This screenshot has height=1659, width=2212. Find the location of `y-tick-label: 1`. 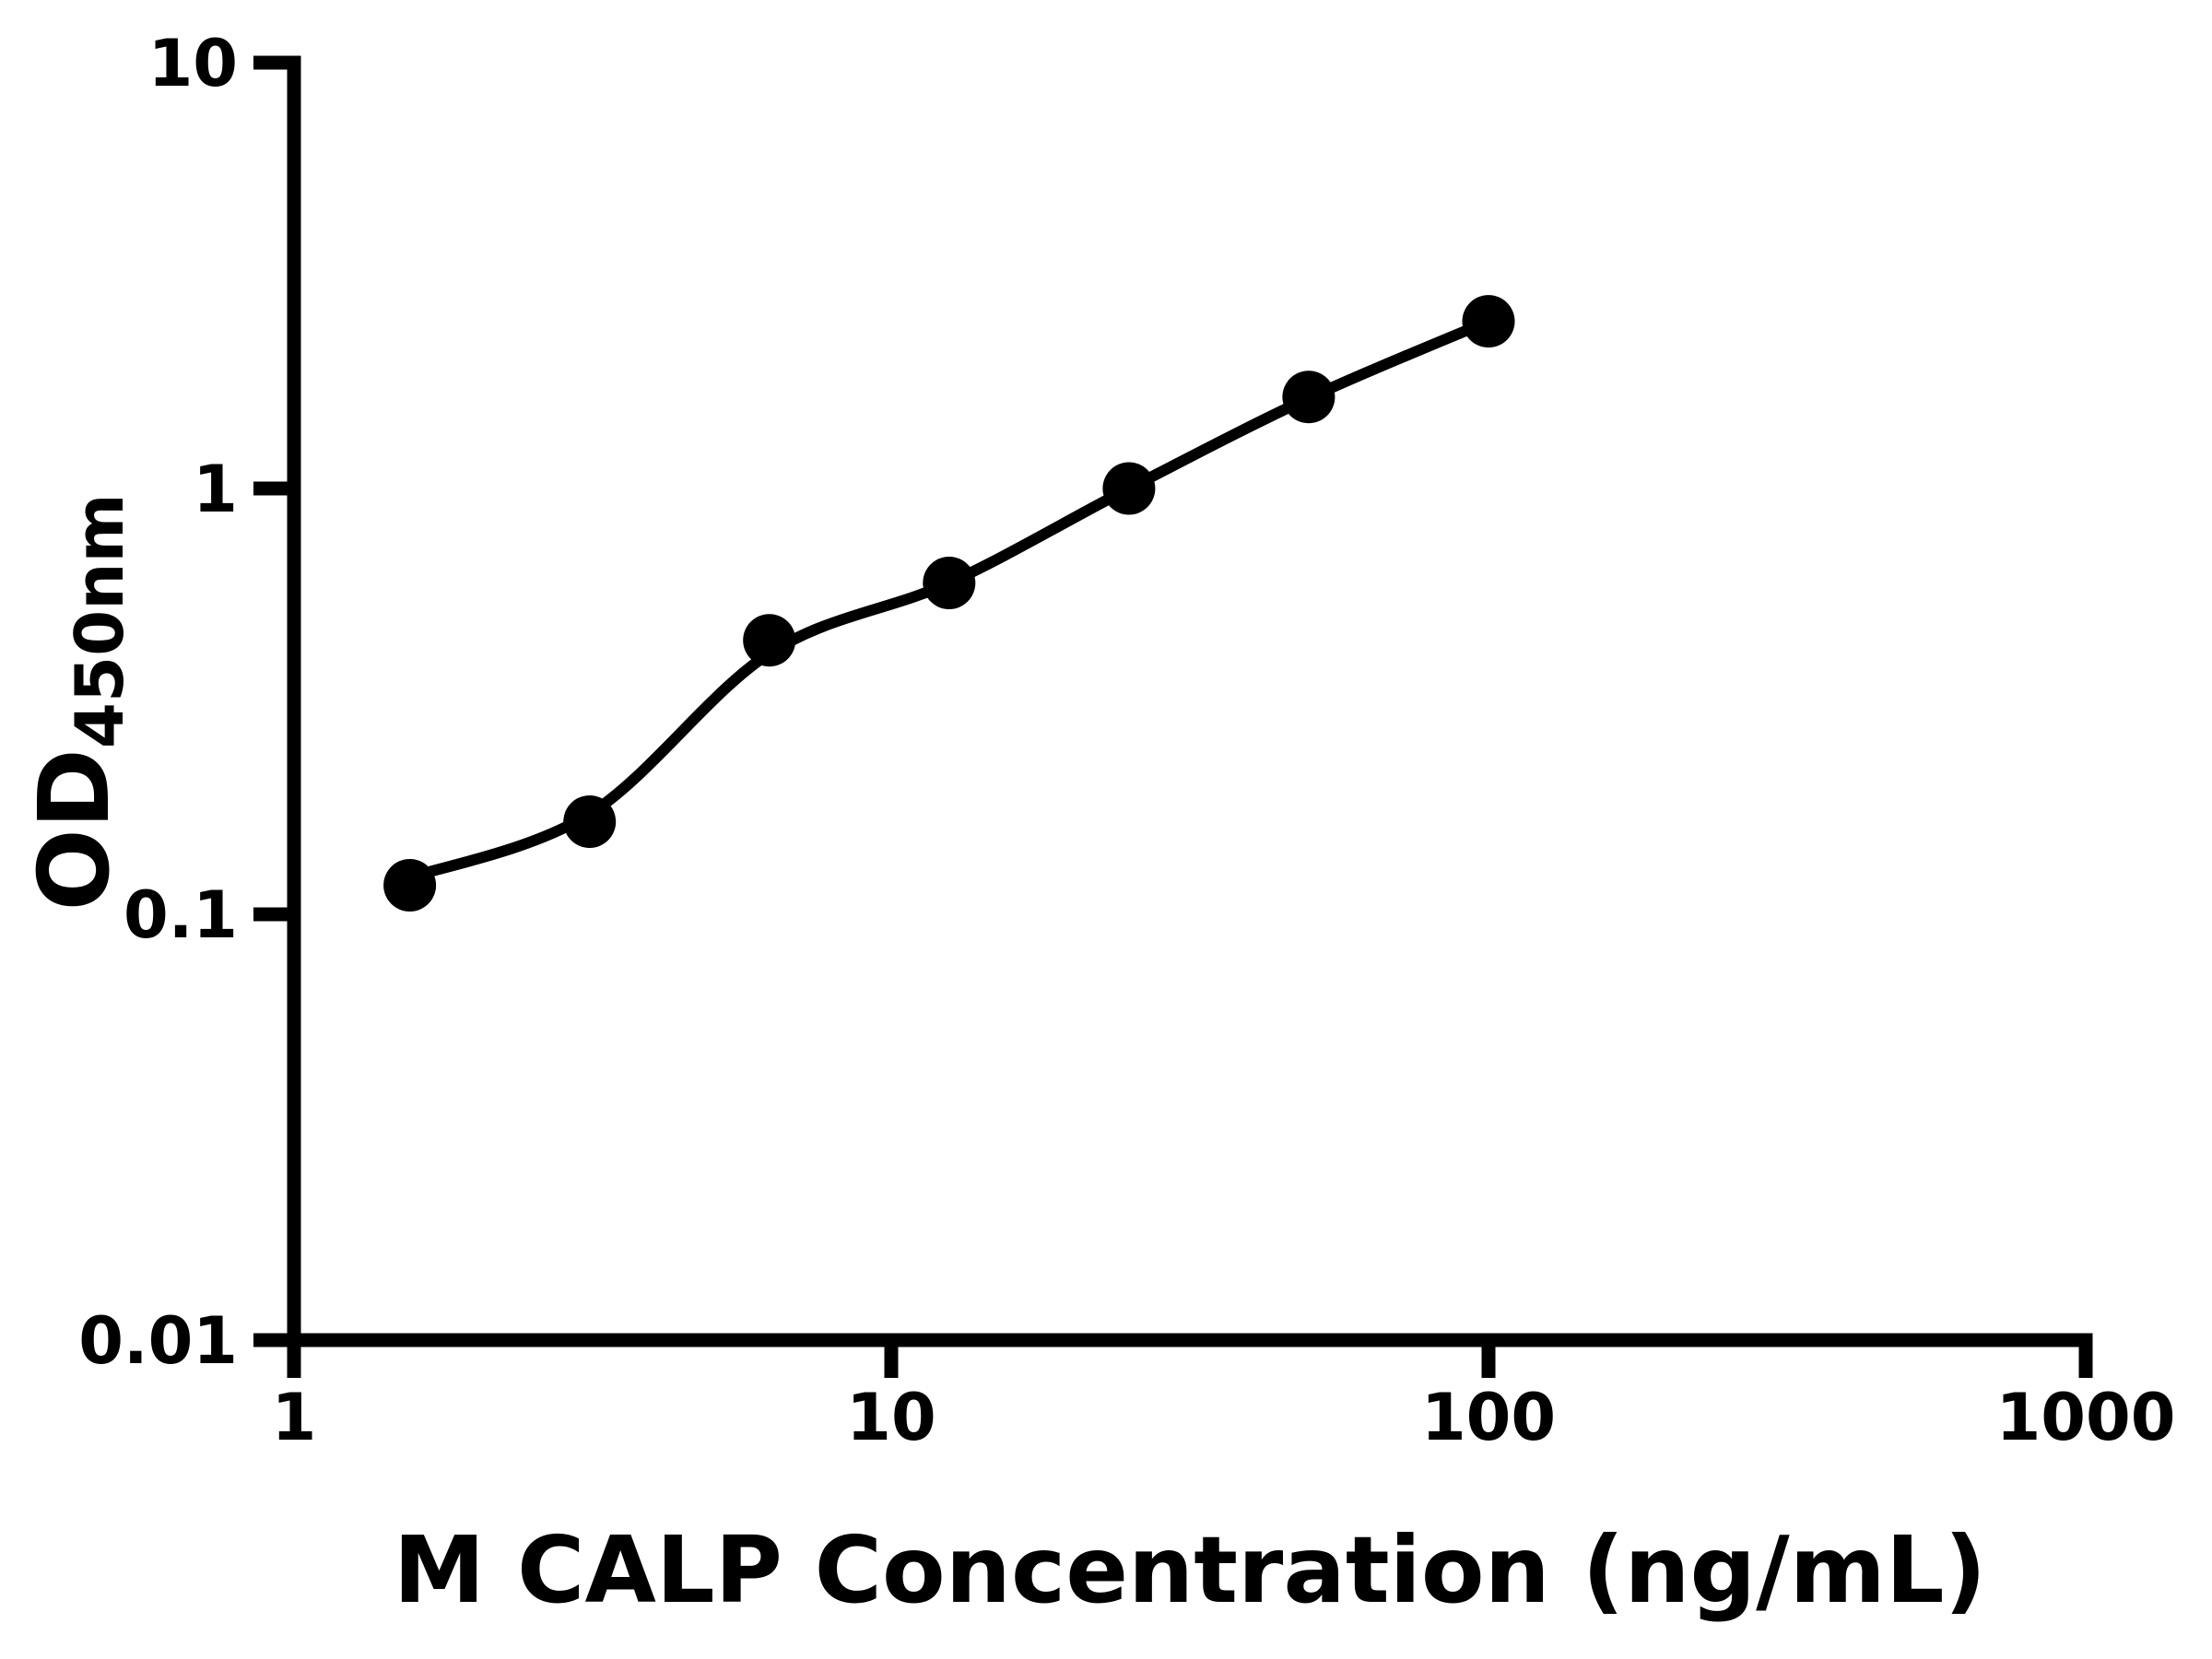

y-tick-label: 1 is located at coordinates (215, 489).